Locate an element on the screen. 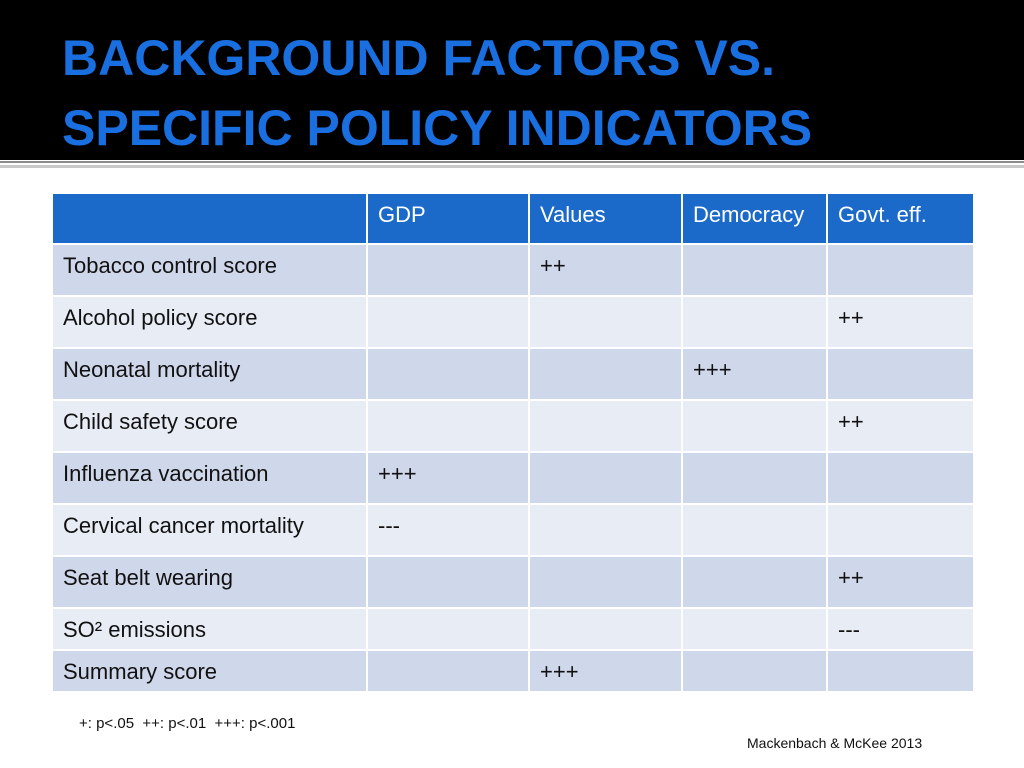  significance-footnote: +: p<.05 ++: p<.01 +++: p<.001 is located at coordinates (187, 723).